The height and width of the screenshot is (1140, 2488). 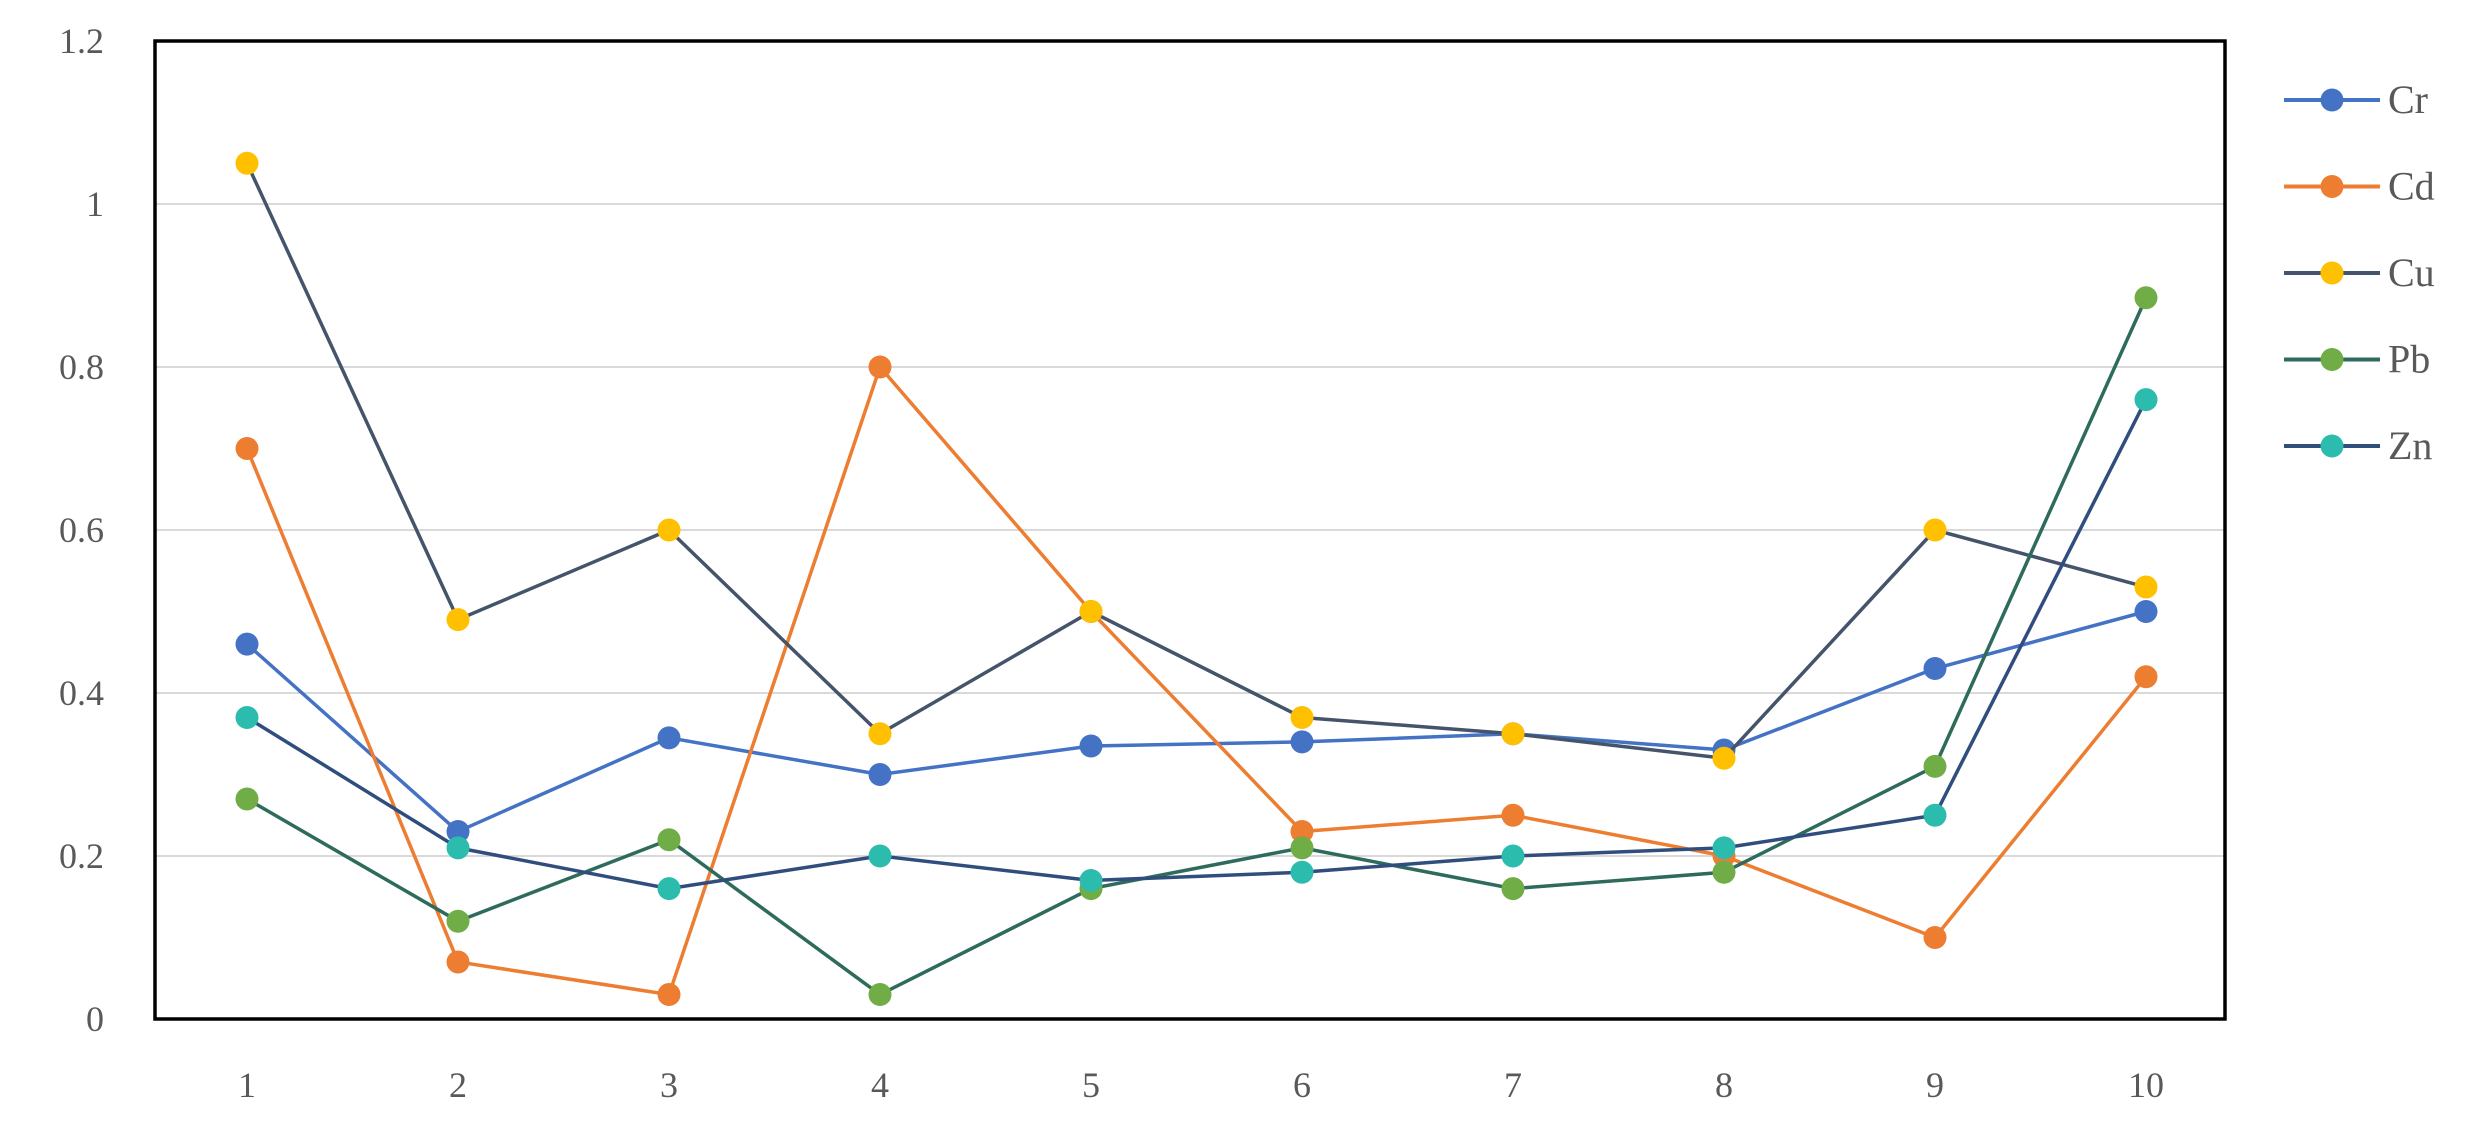 I want to click on legend-label-Cr: Cr, so click(x=2408, y=99).